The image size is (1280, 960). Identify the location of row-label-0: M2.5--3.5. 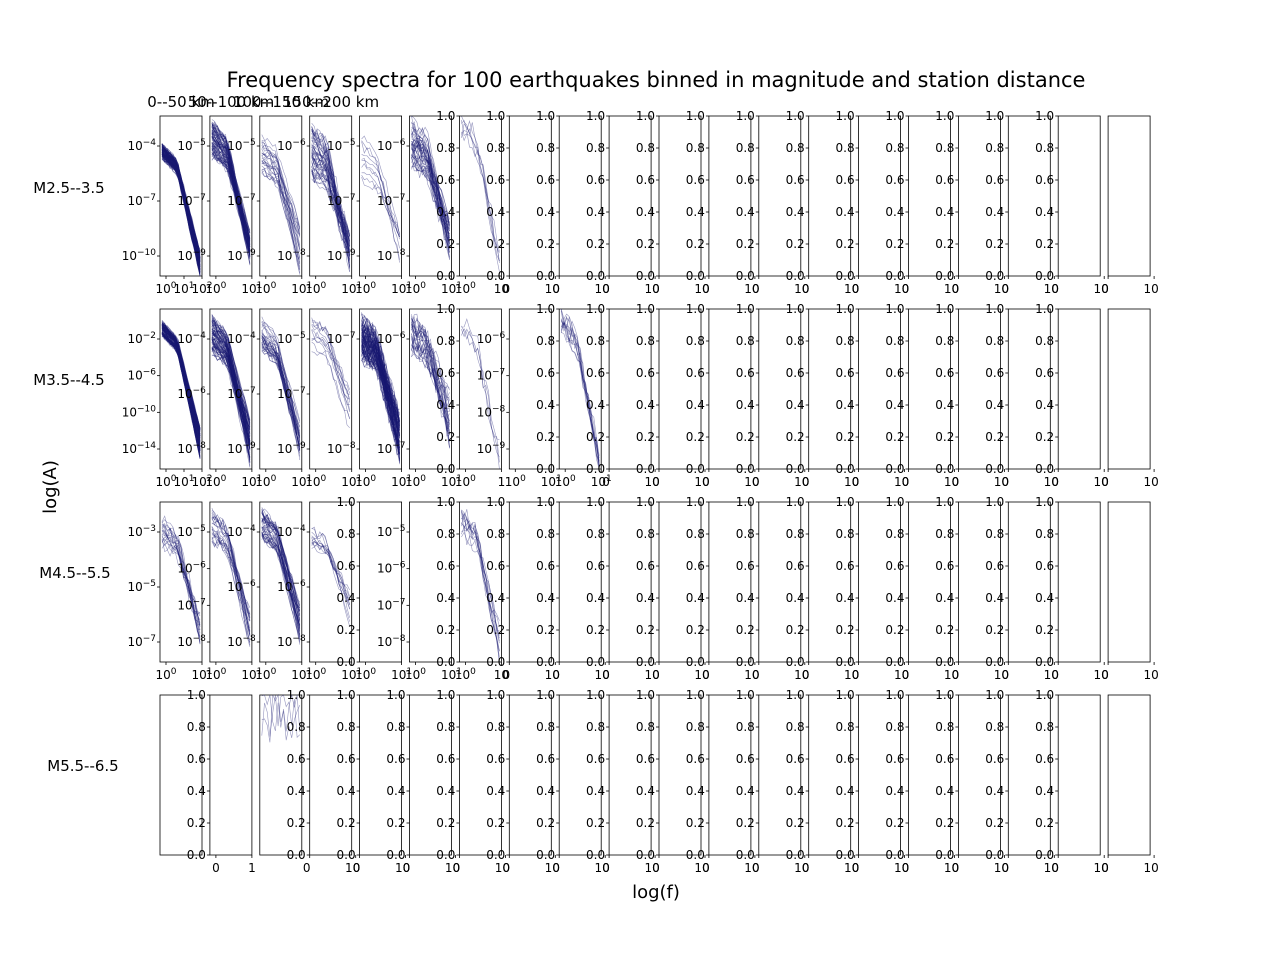
(68, 188).